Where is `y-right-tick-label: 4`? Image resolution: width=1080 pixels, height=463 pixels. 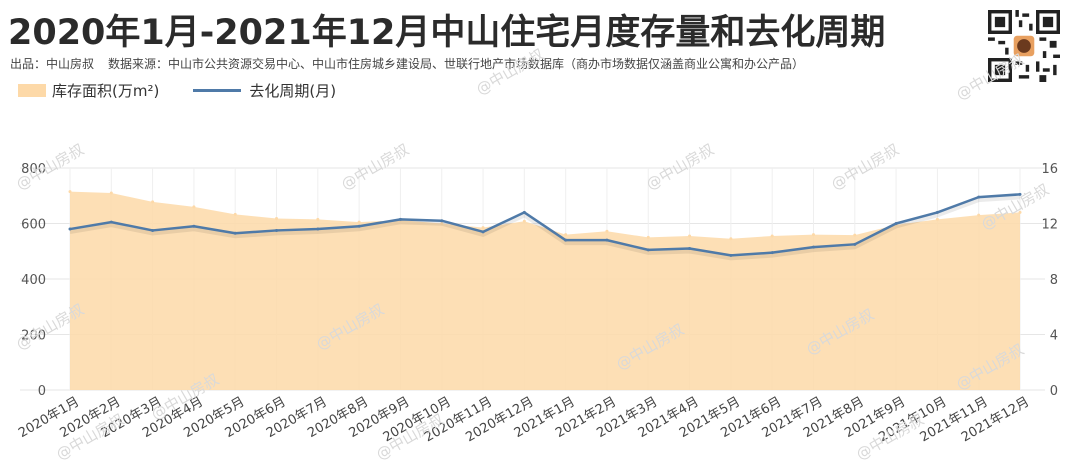 y-right-tick-label: 4 is located at coordinates (1054, 336).